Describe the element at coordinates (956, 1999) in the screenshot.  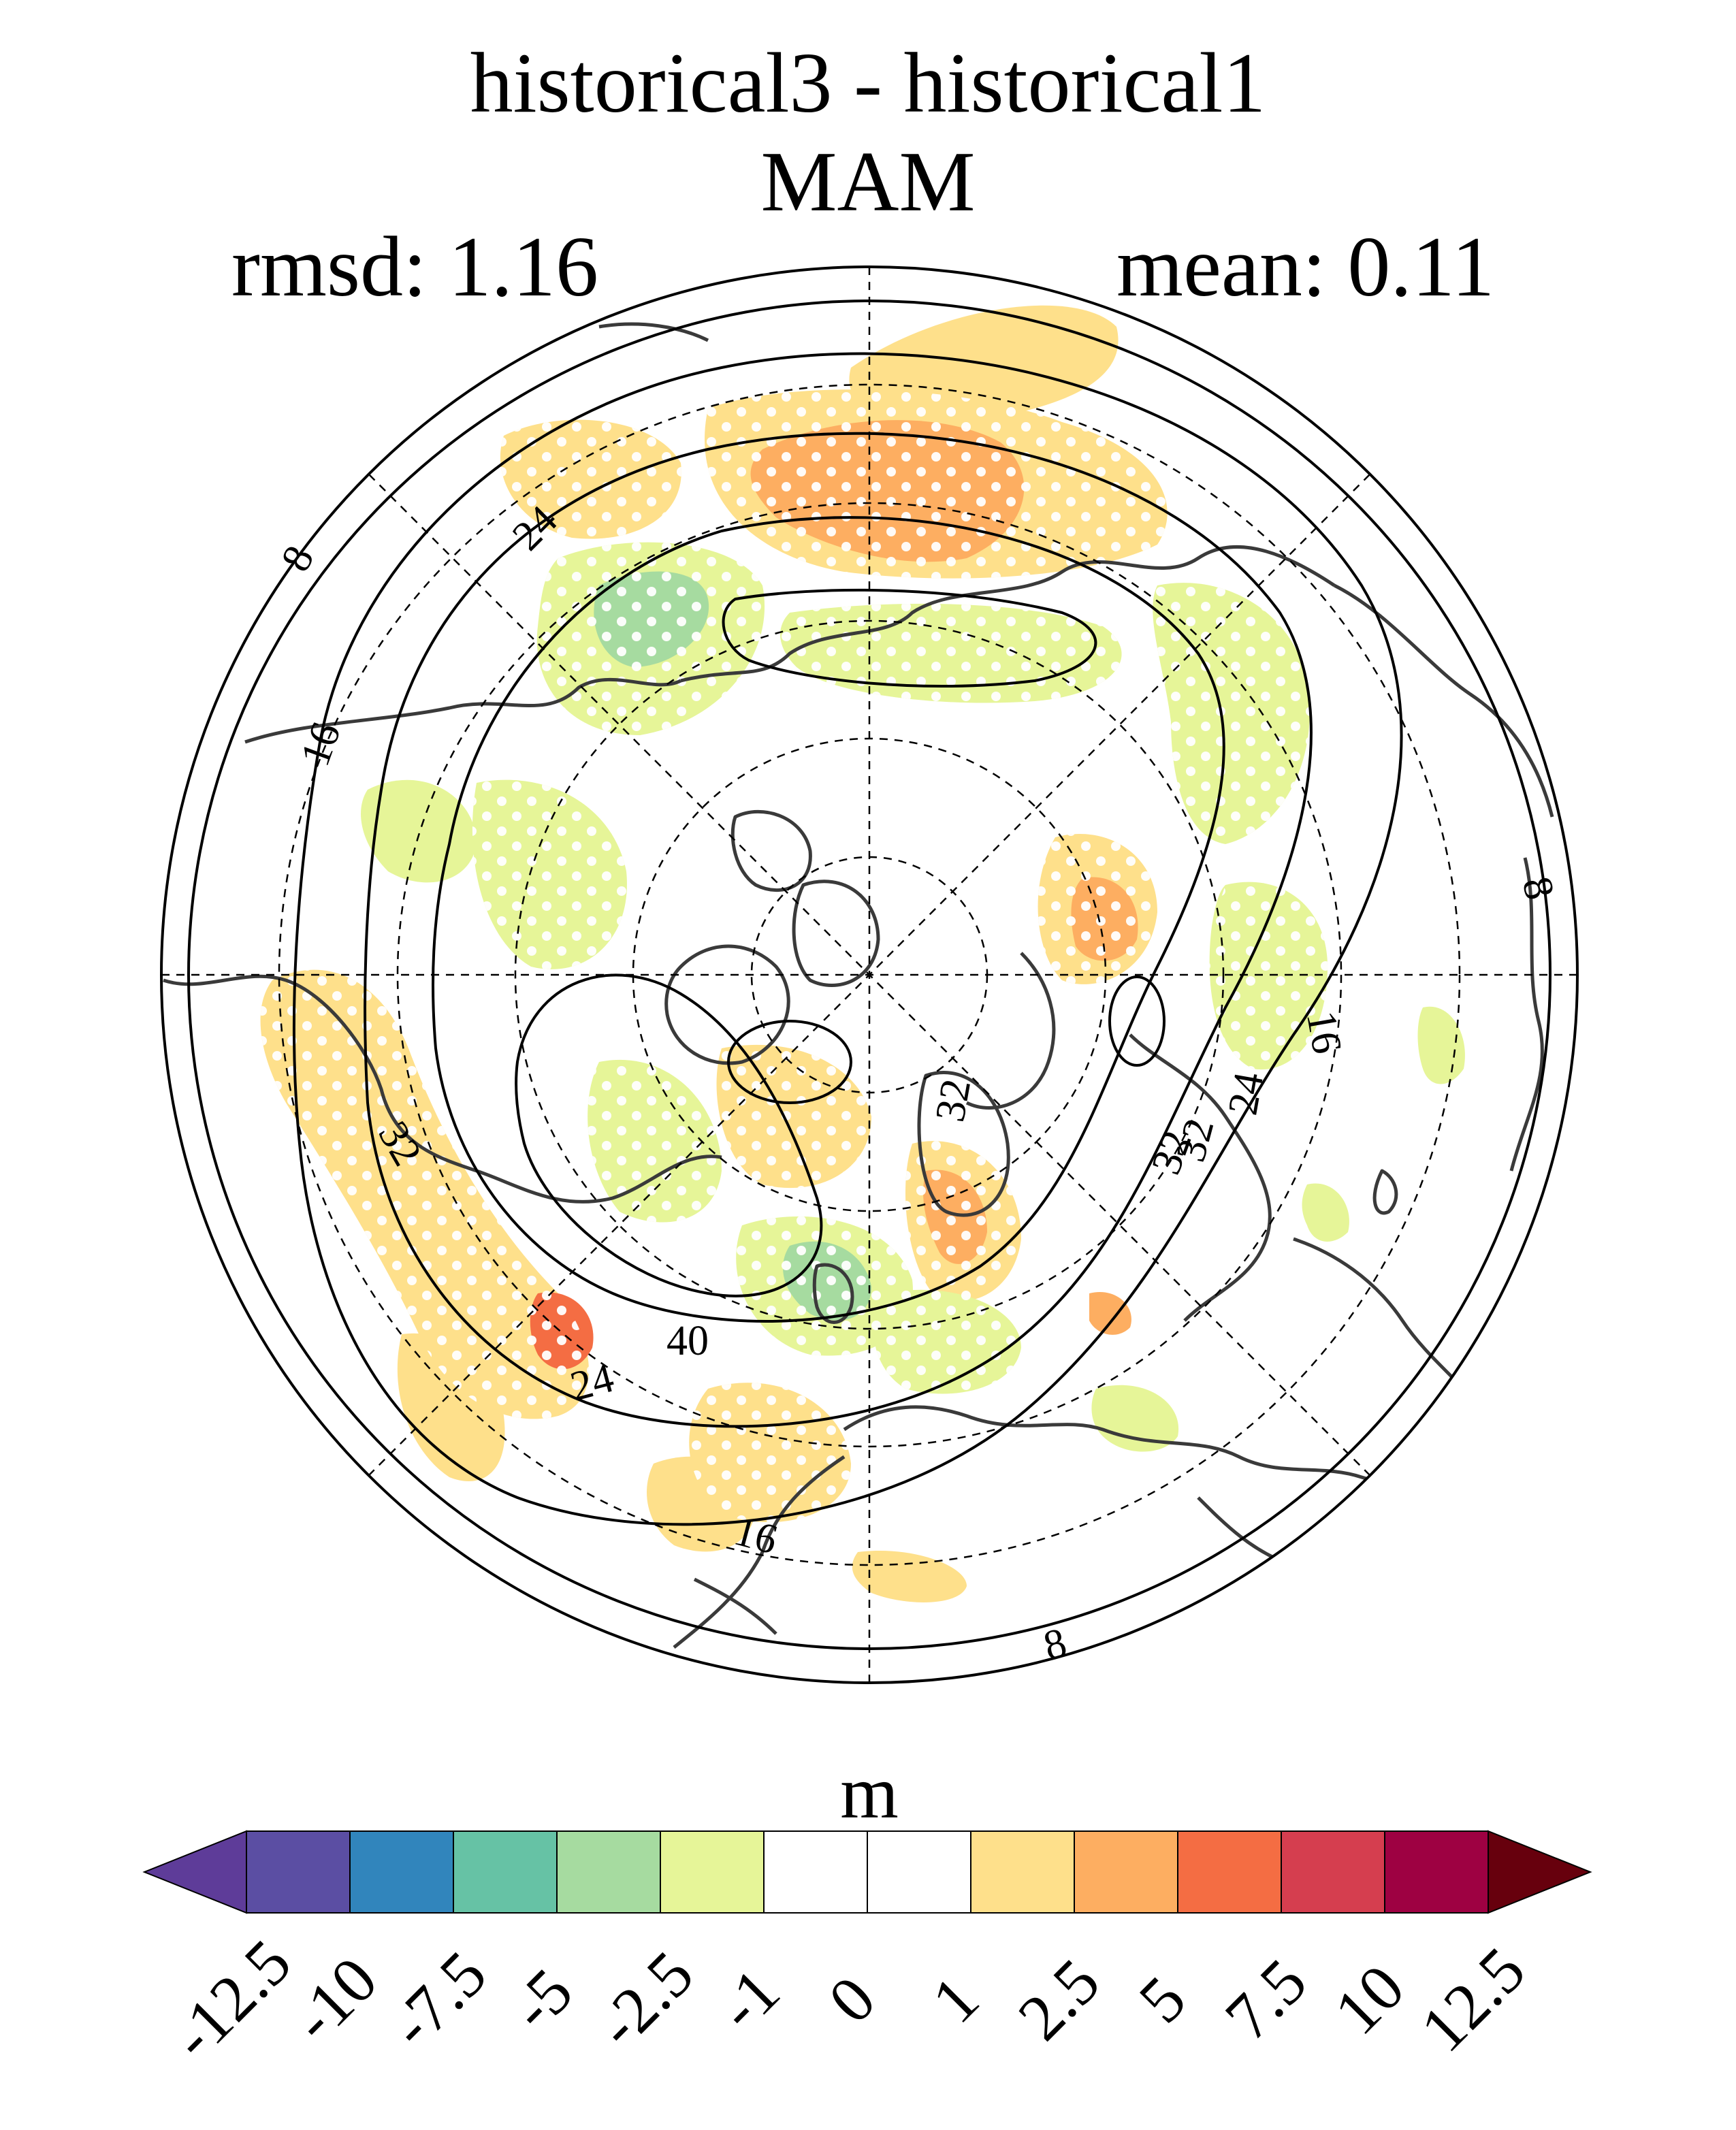
I see `colorbar-tick-label: 1` at that location.